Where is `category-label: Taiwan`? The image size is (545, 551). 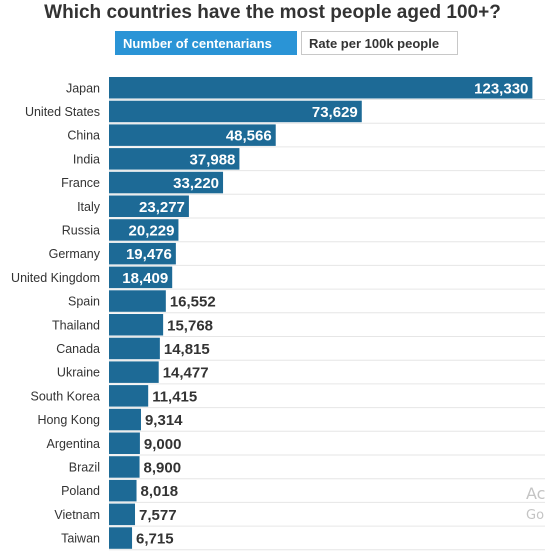 category-label: Taiwan is located at coordinates (80, 539).